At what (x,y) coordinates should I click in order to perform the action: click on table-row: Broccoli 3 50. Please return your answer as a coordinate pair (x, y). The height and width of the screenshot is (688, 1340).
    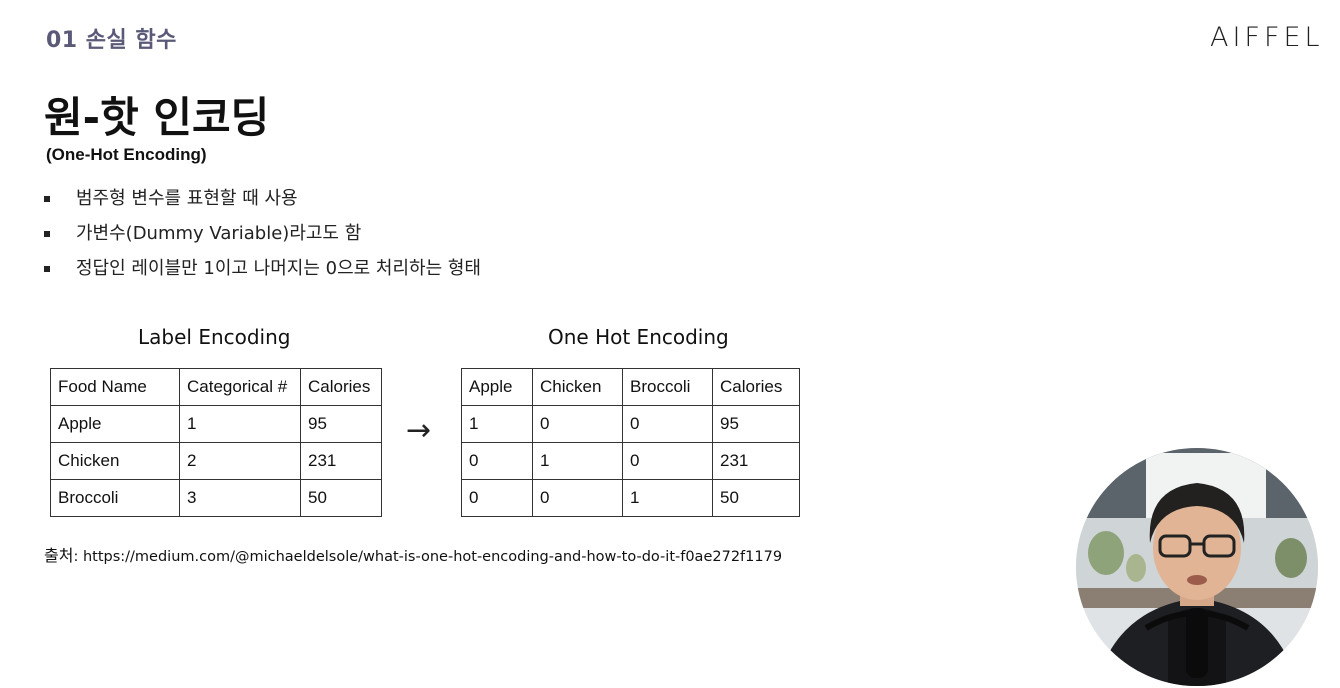
    Looking at the image, I should click on (216, 498).